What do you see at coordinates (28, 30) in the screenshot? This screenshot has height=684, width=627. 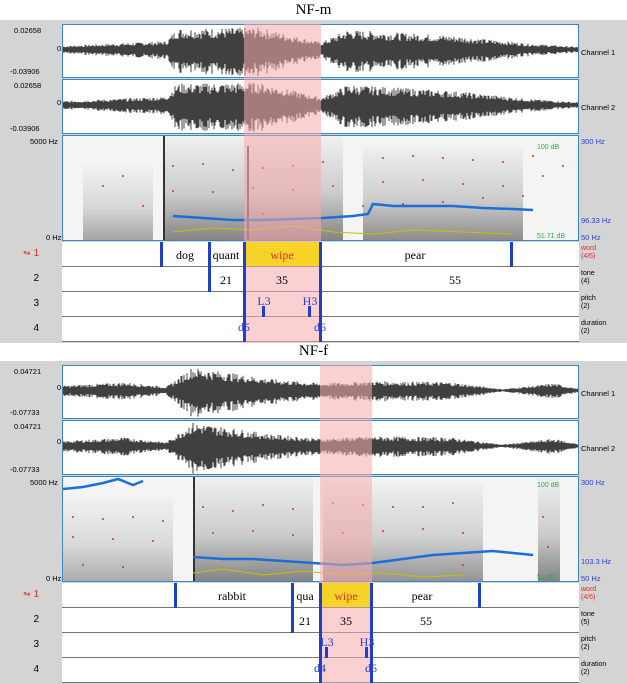 I see `ch1-max-label: 0.02658` at bounding box center [28, 30].